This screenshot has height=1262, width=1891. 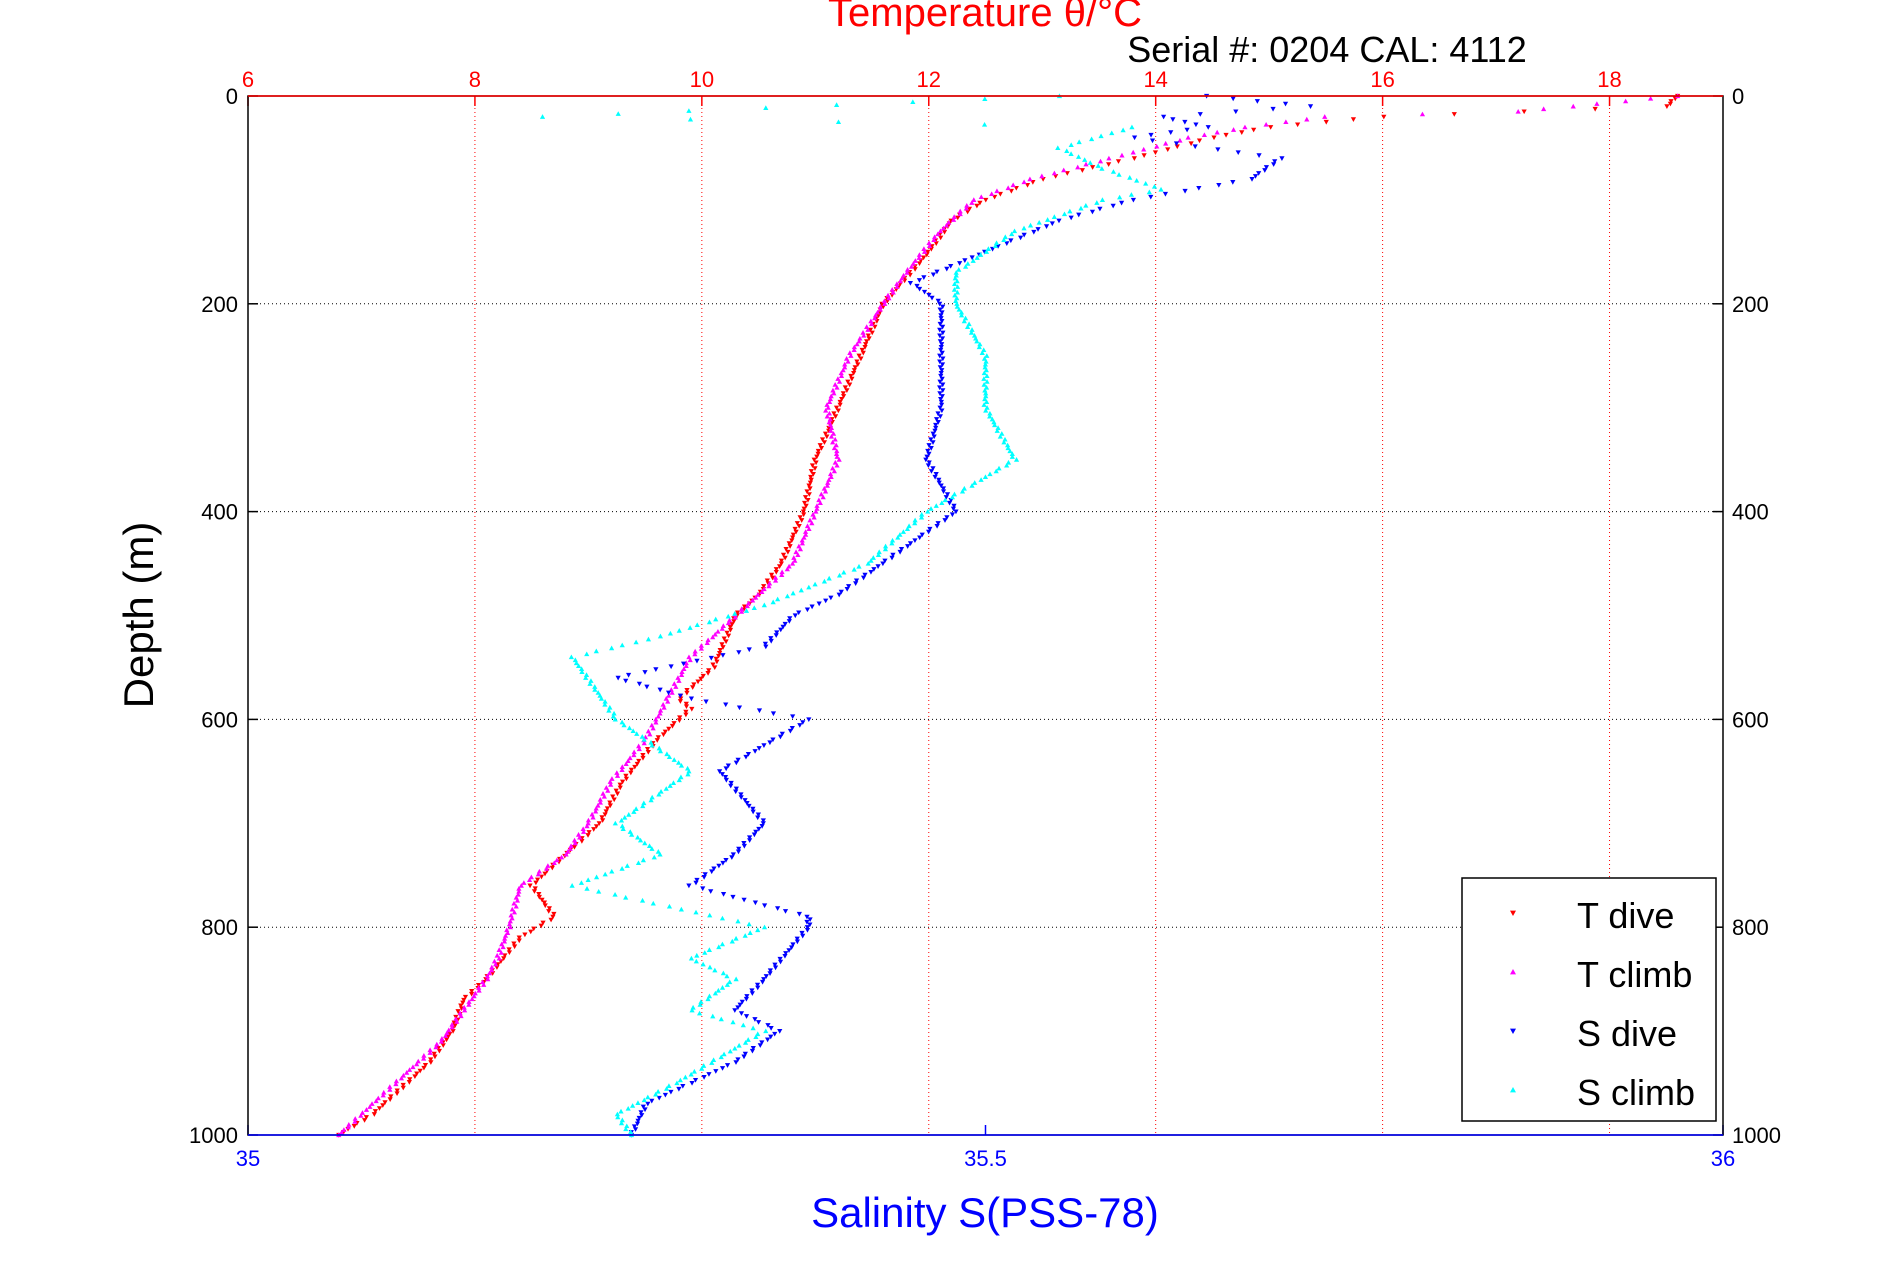 What do you see at coordinates (1382, 79) in the screenshot?
I see `tick-label-temp-16: 16` at bounding box center [1382, 79].